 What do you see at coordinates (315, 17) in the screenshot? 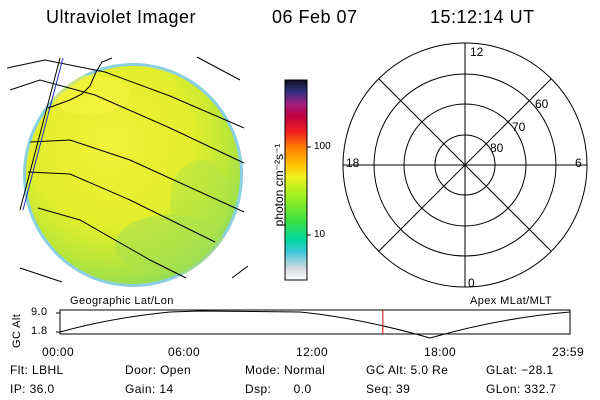
I see `observation-date: 06 Feb 07` at bounding box center [315, 17].